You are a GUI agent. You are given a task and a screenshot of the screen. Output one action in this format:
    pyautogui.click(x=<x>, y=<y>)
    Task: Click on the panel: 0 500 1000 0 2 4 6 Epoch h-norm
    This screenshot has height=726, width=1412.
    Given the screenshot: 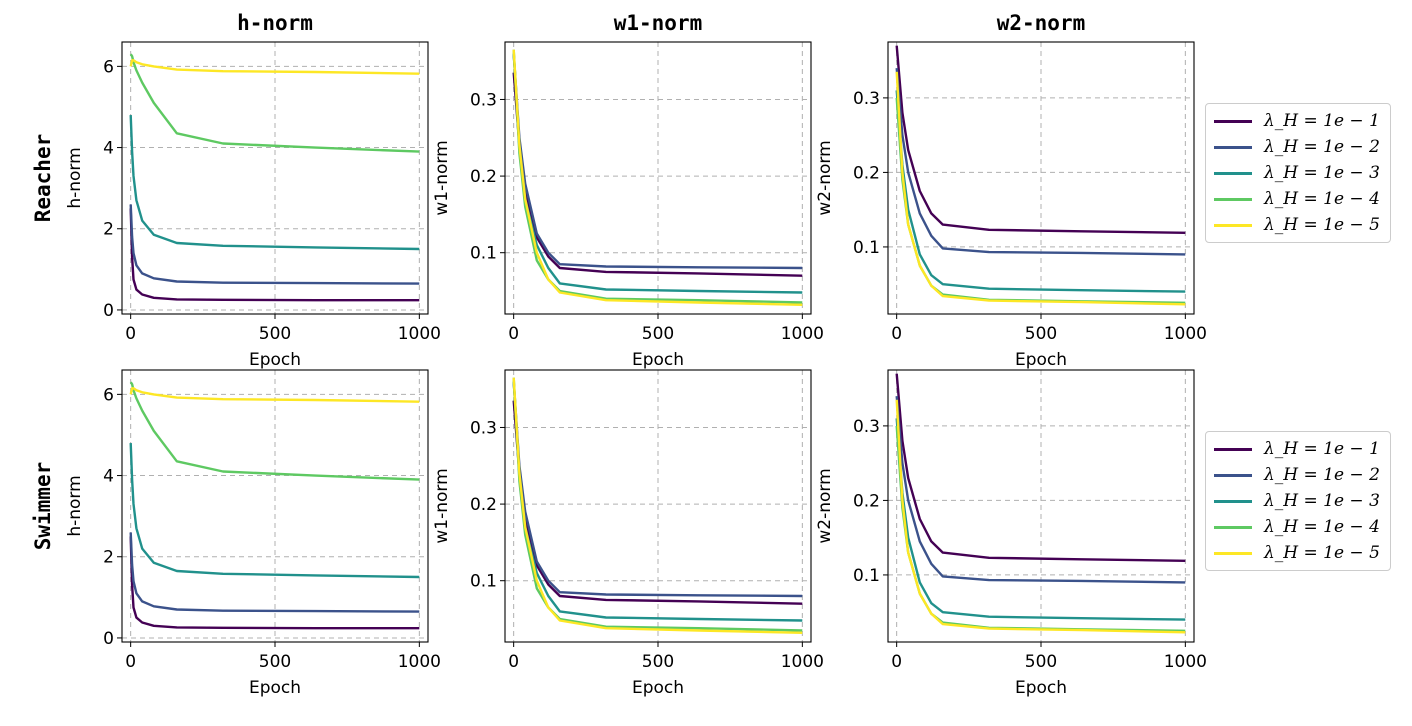 What is the action you would take?
    pyautogui.click(x=253, y=533)
    